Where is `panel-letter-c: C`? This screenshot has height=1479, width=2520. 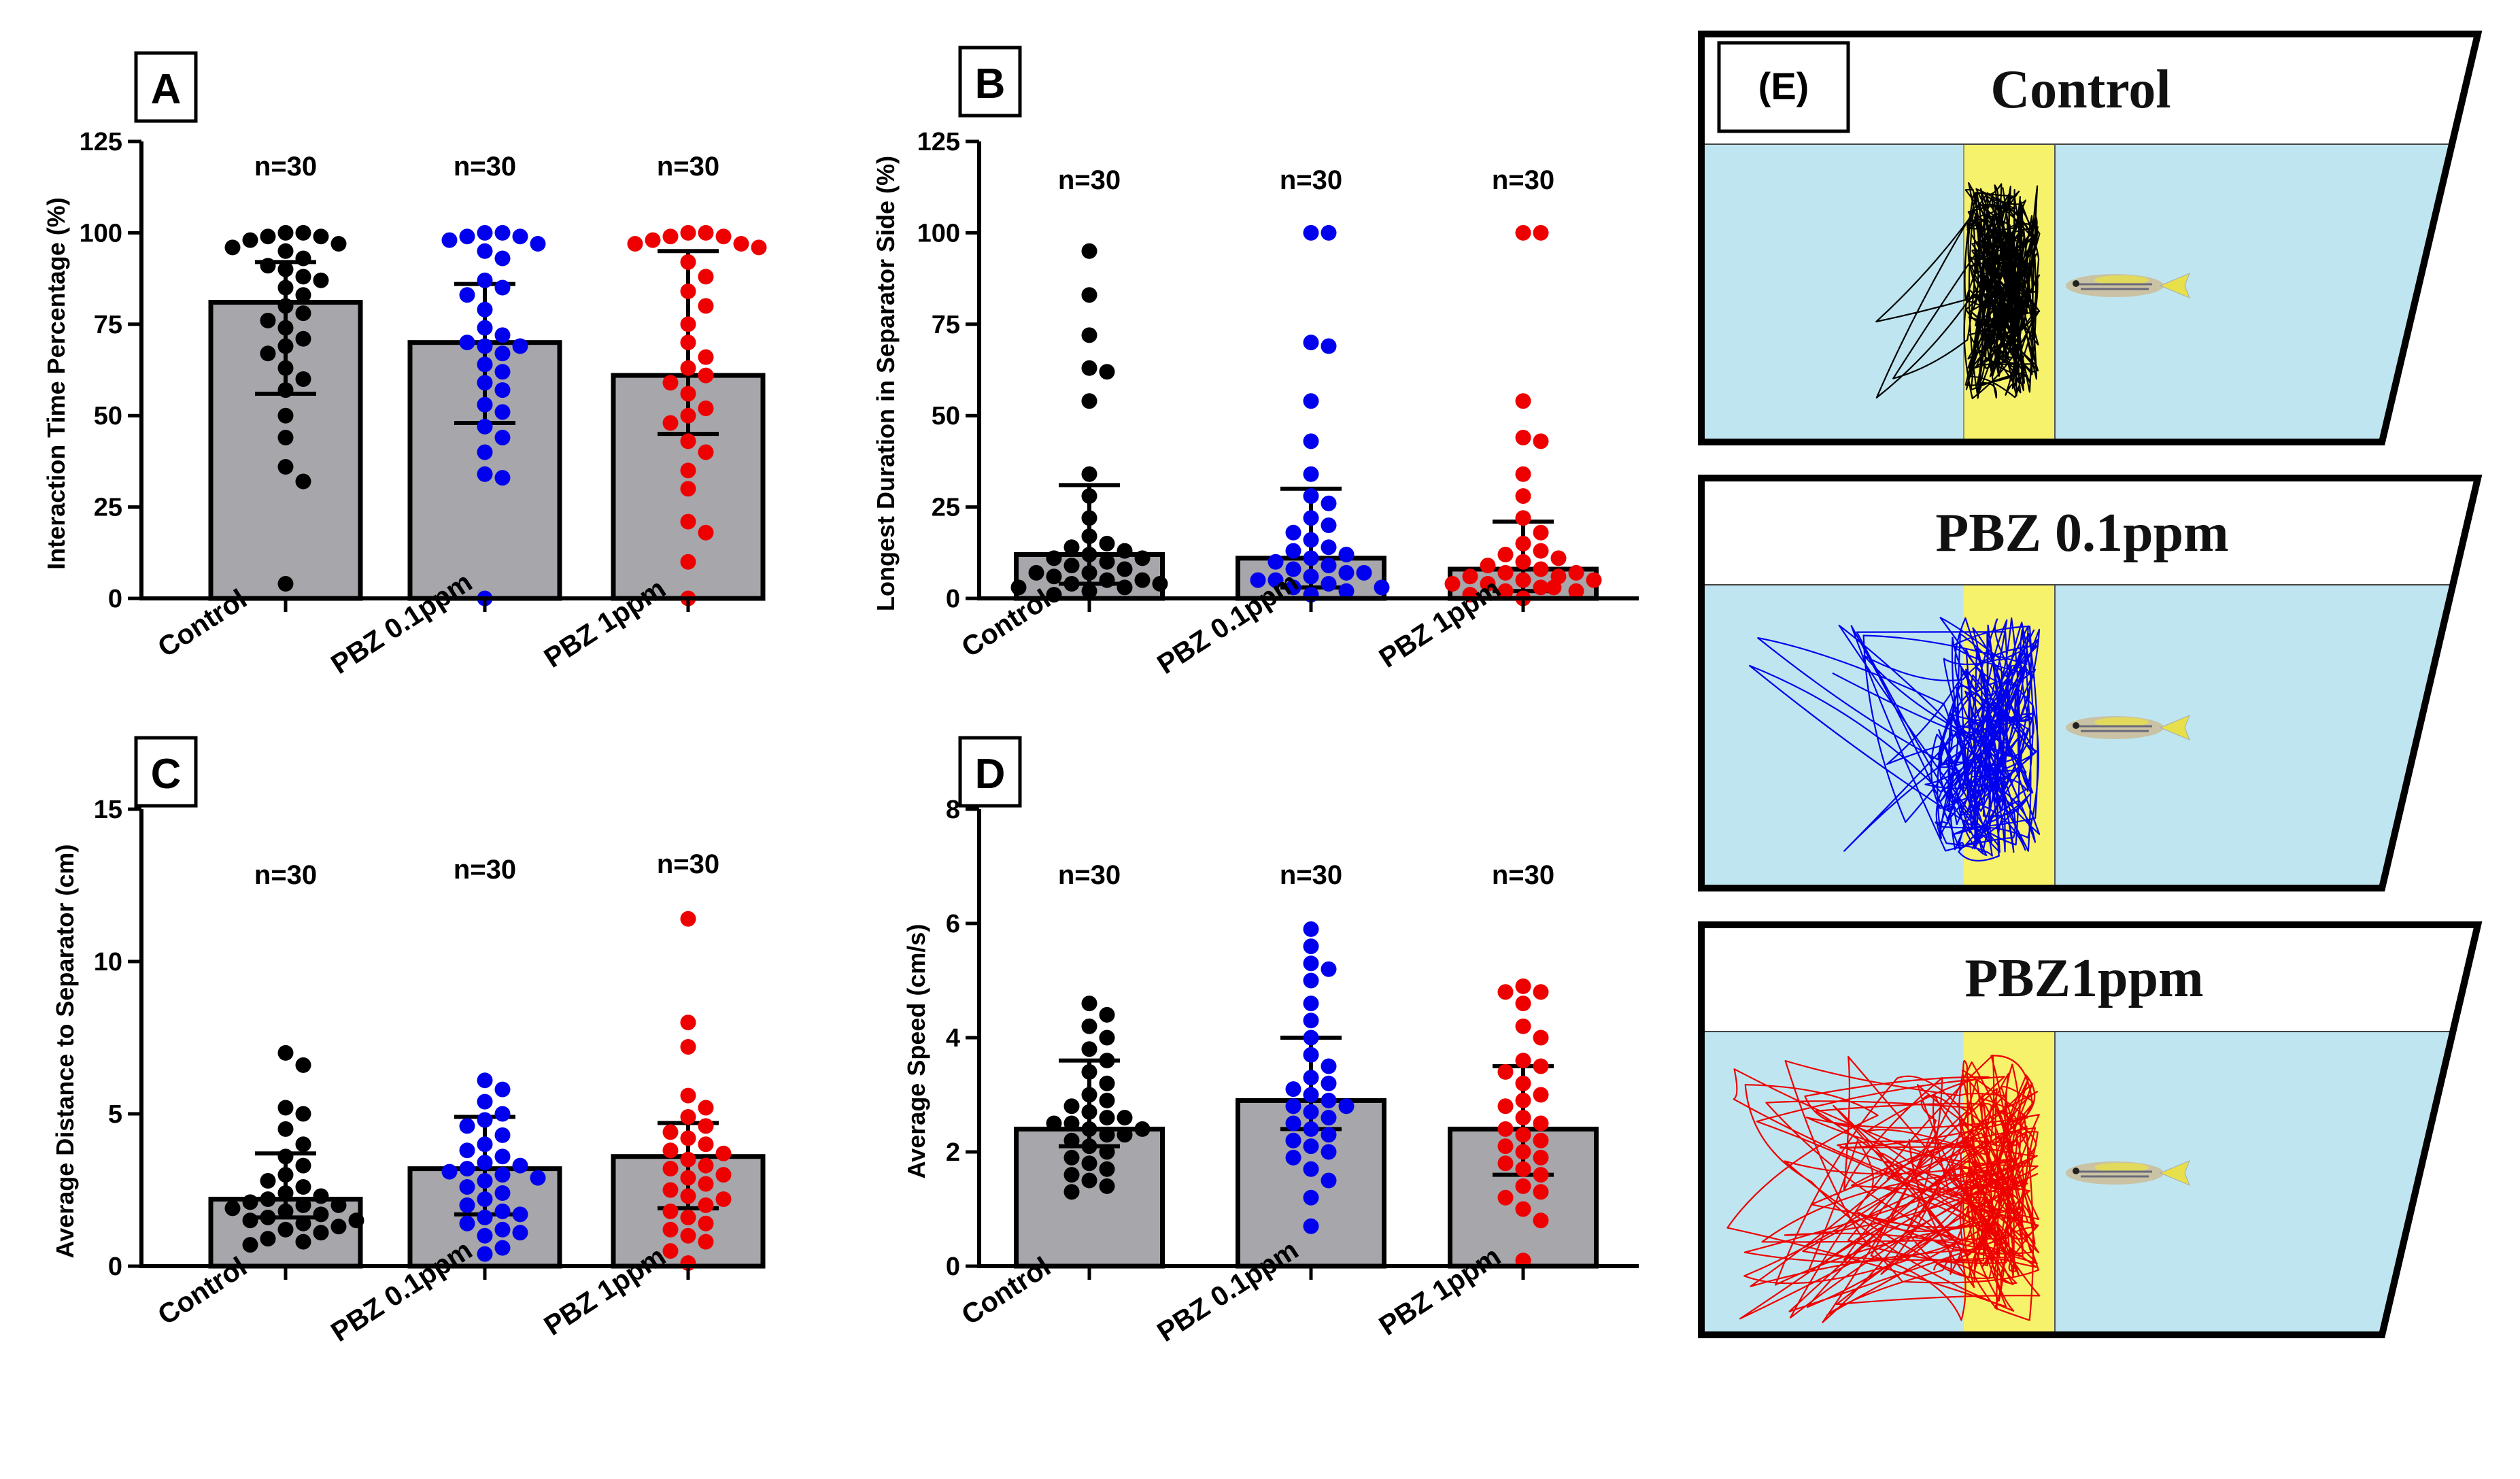
panel-letter-c: C is located at coordinates (166, 775).